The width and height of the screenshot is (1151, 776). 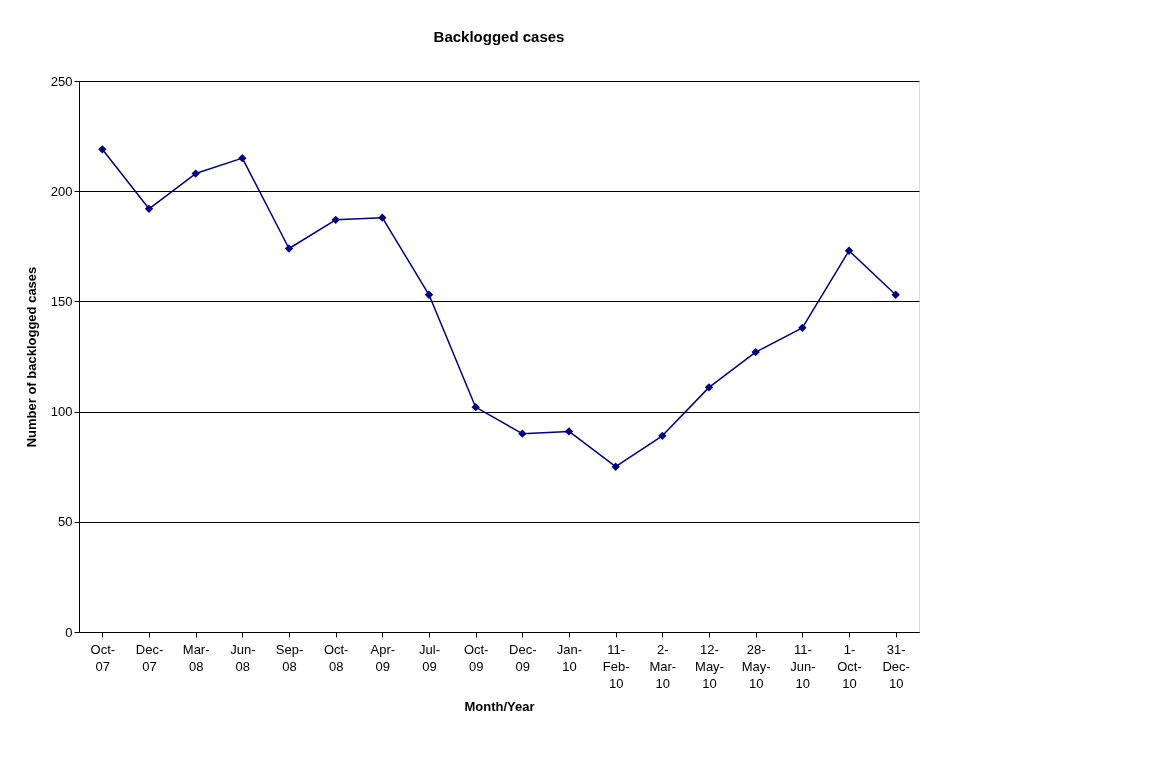 What do you see at coordinates (243, 657) in the screenshot?
I see `x-tick-label: Jun-08` at bounding box center [243, 657].